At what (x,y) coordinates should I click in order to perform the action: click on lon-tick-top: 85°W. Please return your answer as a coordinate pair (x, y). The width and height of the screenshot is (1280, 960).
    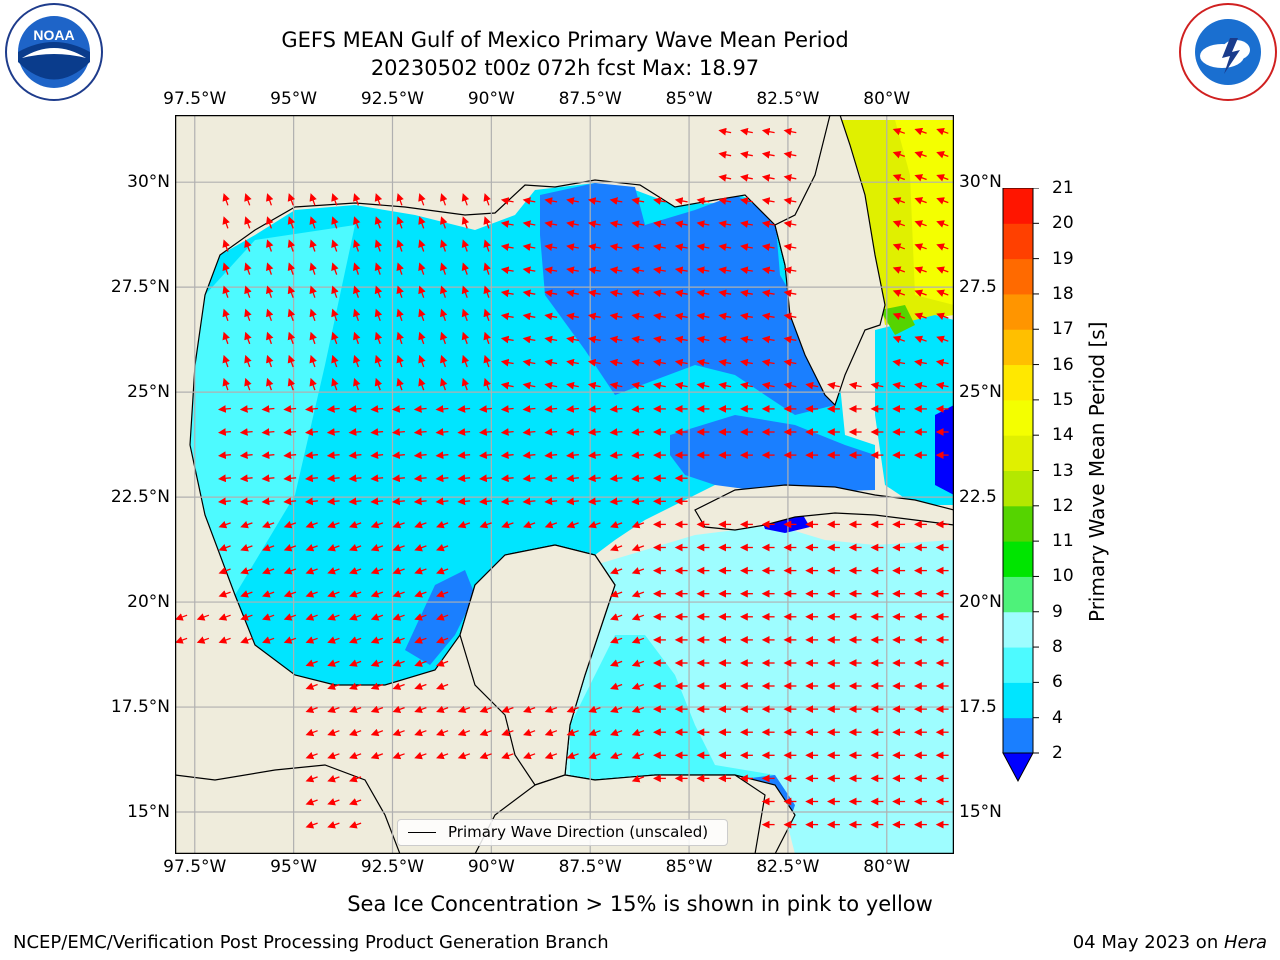
    Looking at the image, I should click on (689, 99).